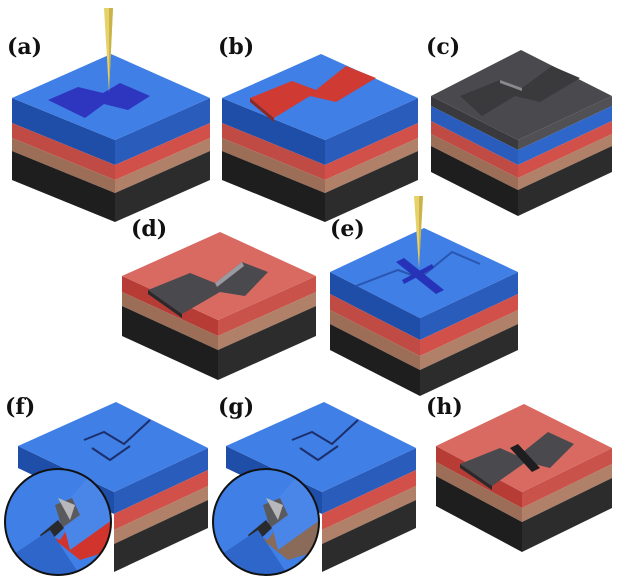 Image resolution: width=625 pixels, height=582 pixels. Describe the element at coordinates (99, 100) in the screenshot. I see `panel-a-exposed-pattern` at that location.